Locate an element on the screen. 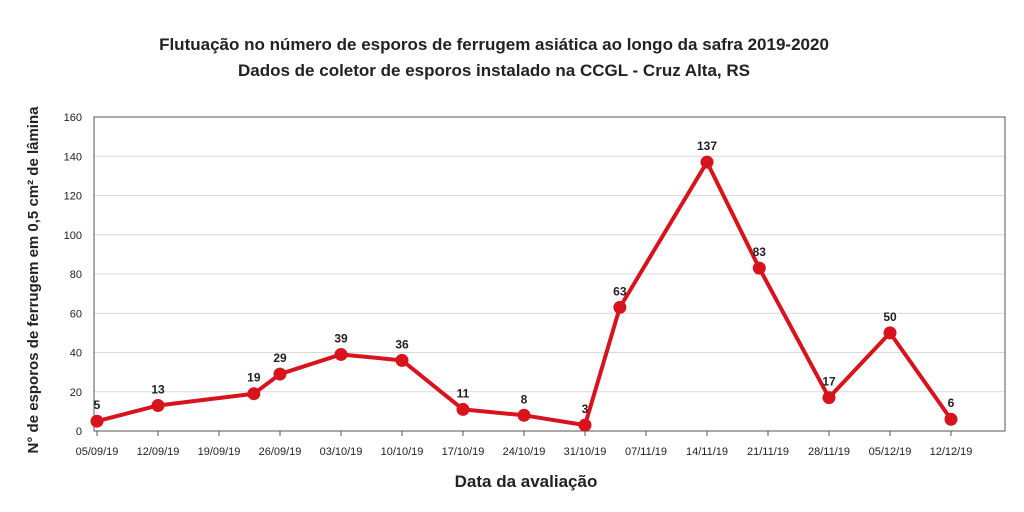 The width and height of the screenshot is (1024, 512). data-label: 8 is located at coordinates (524, 399).